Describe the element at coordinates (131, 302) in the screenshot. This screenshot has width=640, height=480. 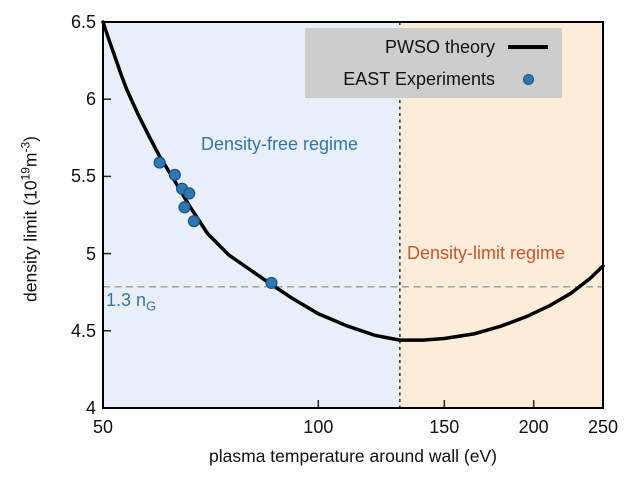
I see `annotation-greenwald-limit: 1.3 nG` at that location.